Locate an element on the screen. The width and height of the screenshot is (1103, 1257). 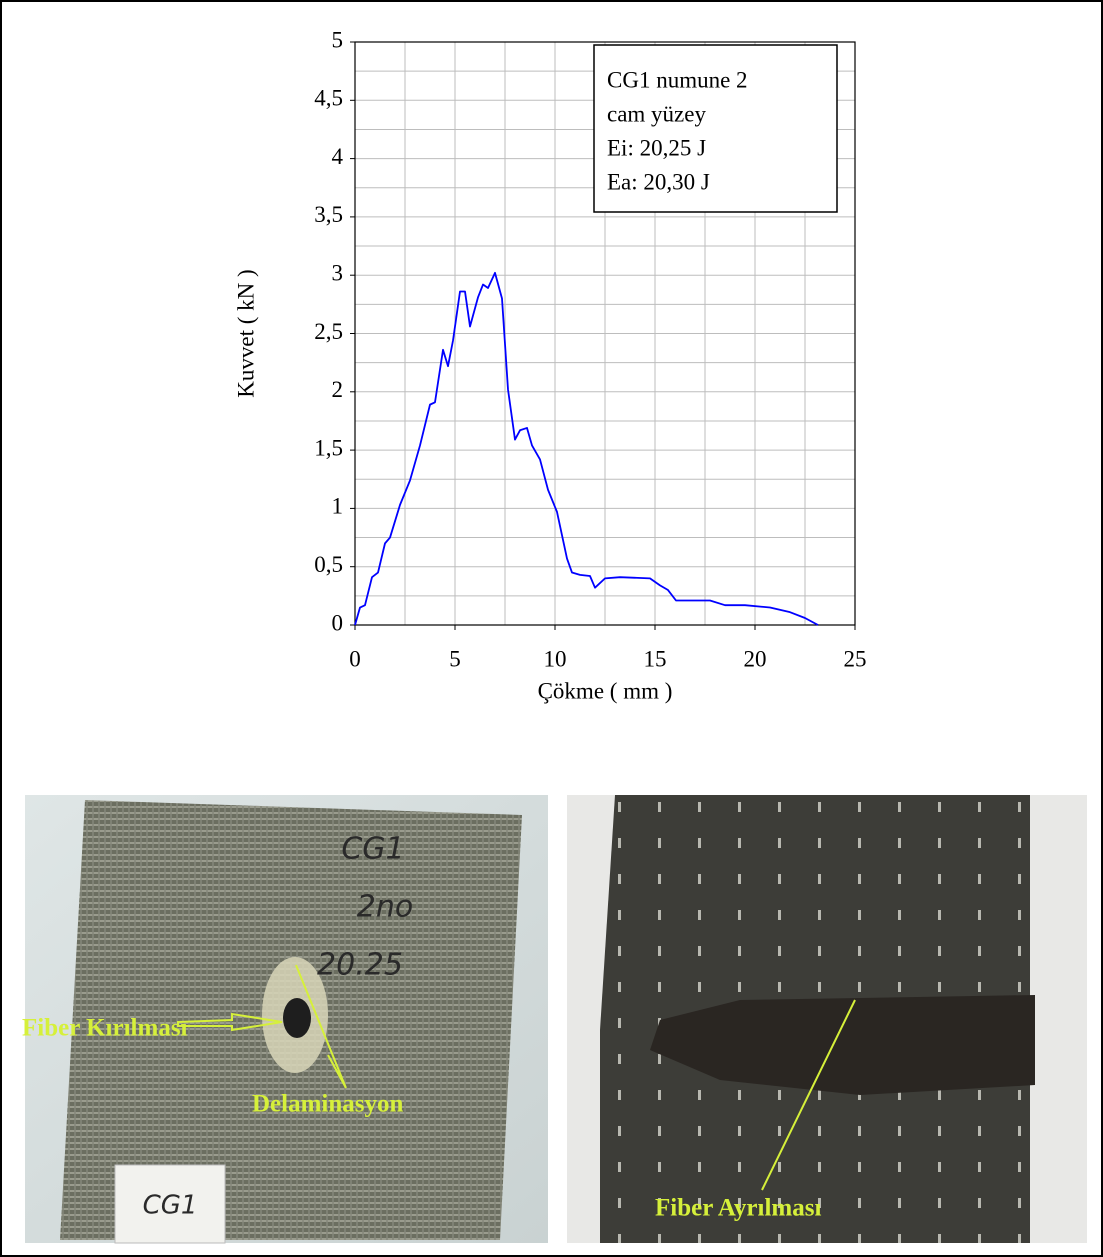
data-line is located at coordinates (586, 448).